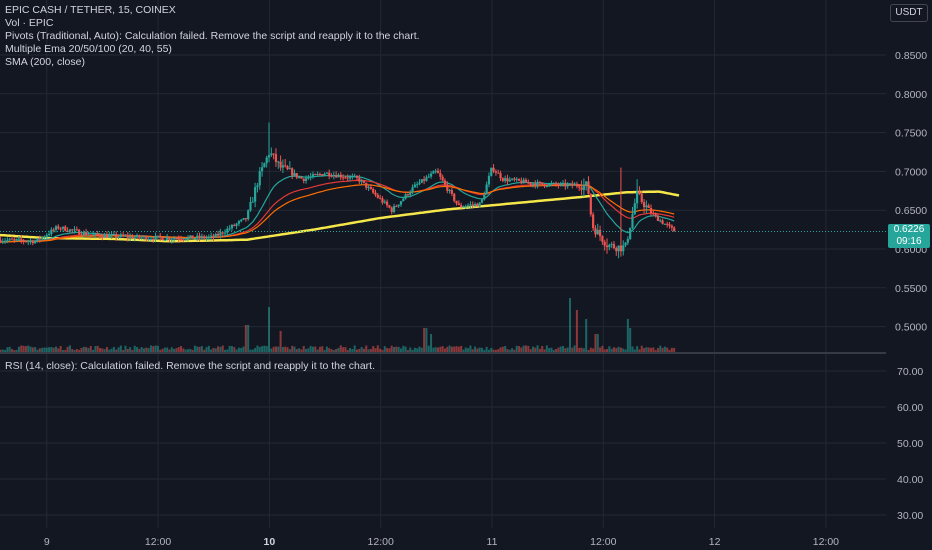 This screenshot has width=932, height=550. I want to click on ema-indicator-label: Multiple Ema 20/50/100 (20, 40, 55), so click(88, 49).